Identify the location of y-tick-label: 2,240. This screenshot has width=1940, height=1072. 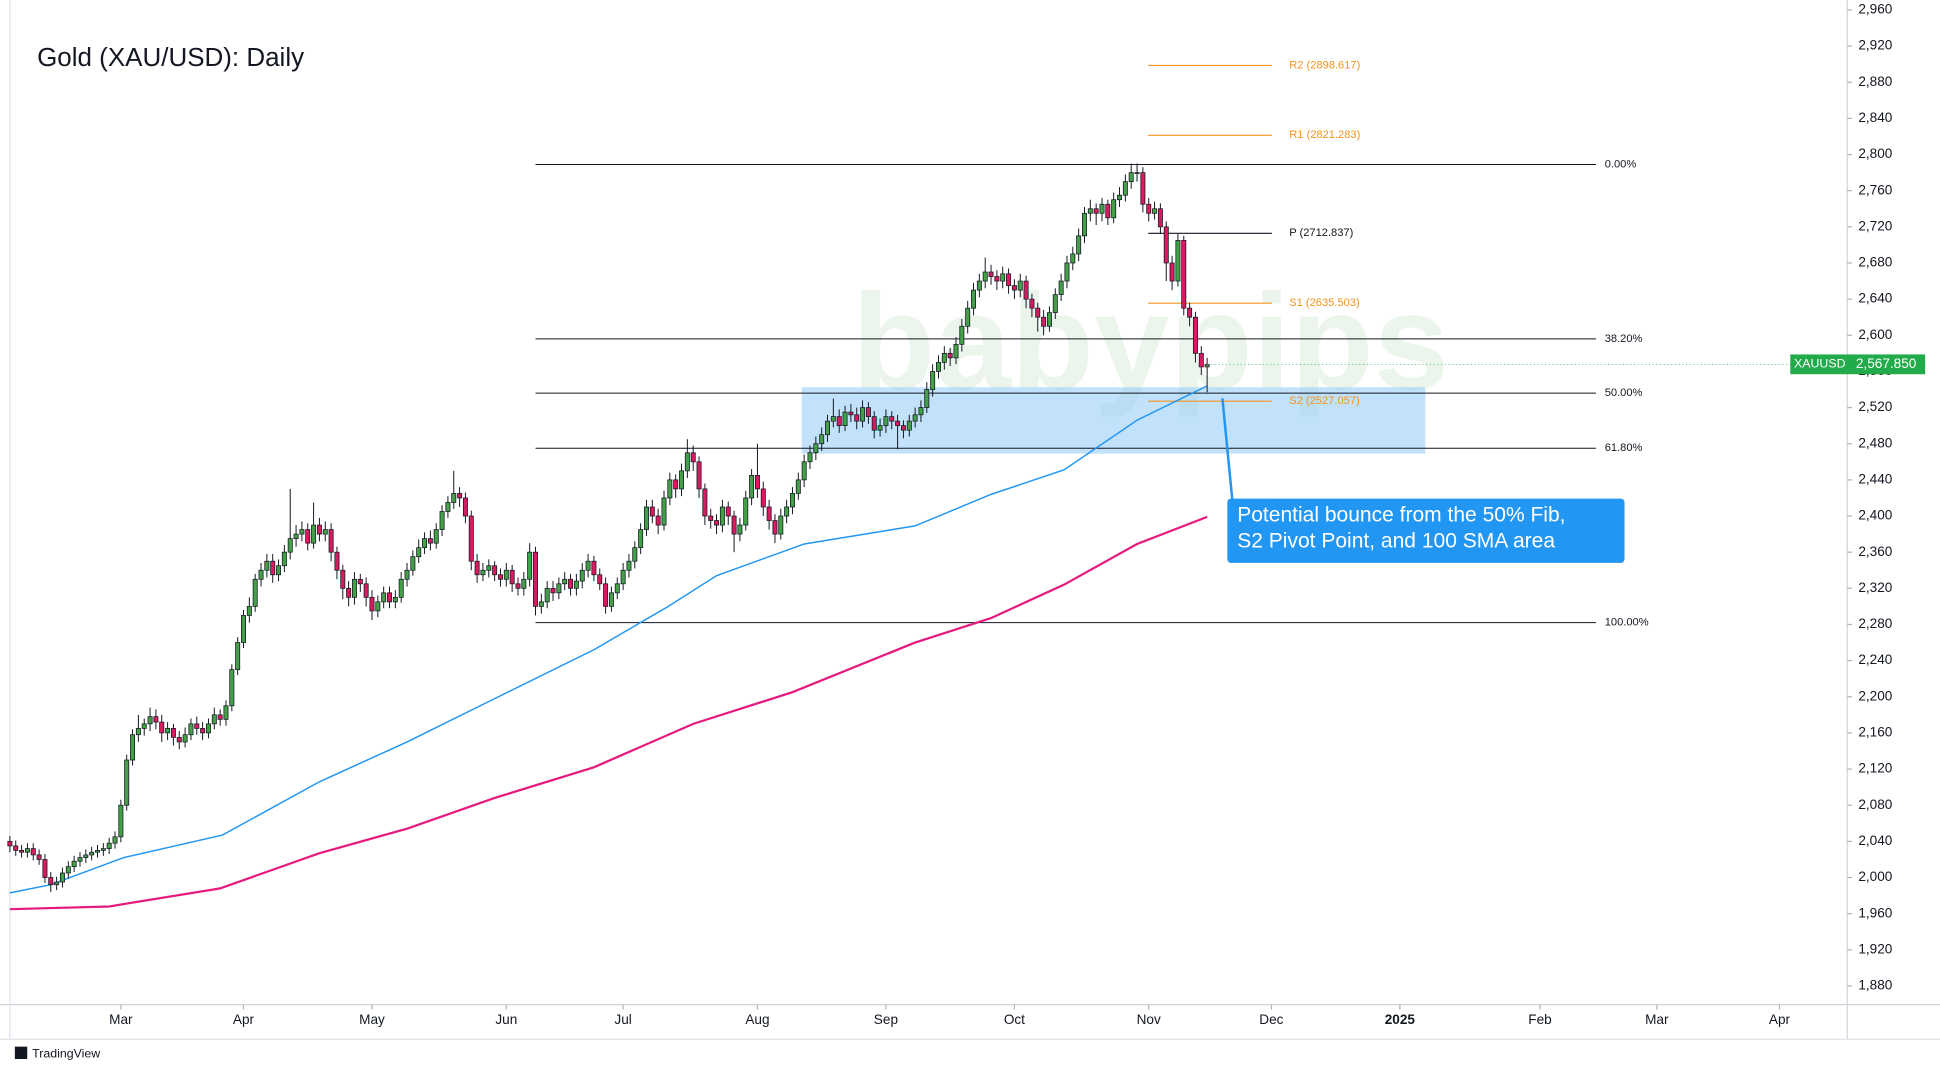
(1875, 659).